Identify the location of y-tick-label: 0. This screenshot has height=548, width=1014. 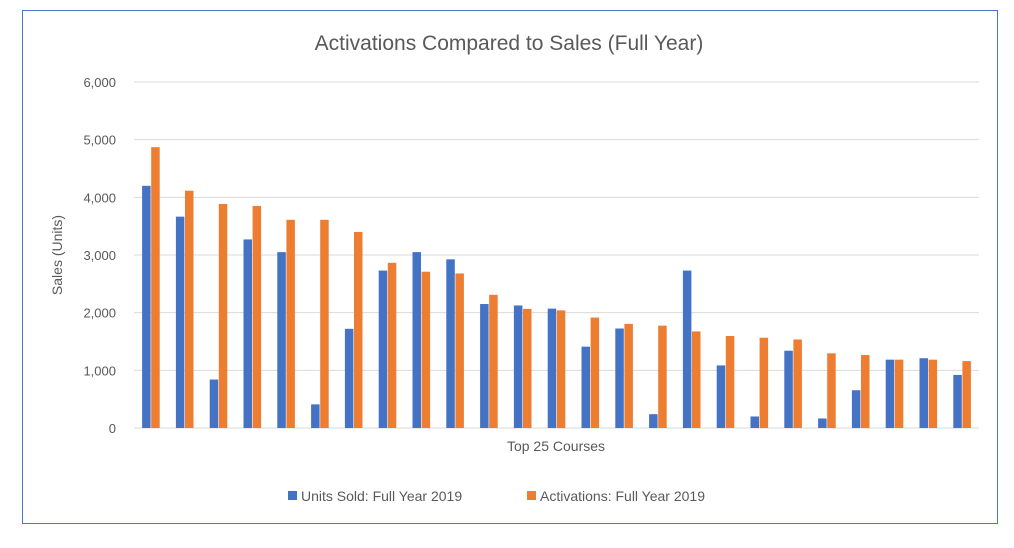
(112, 428).